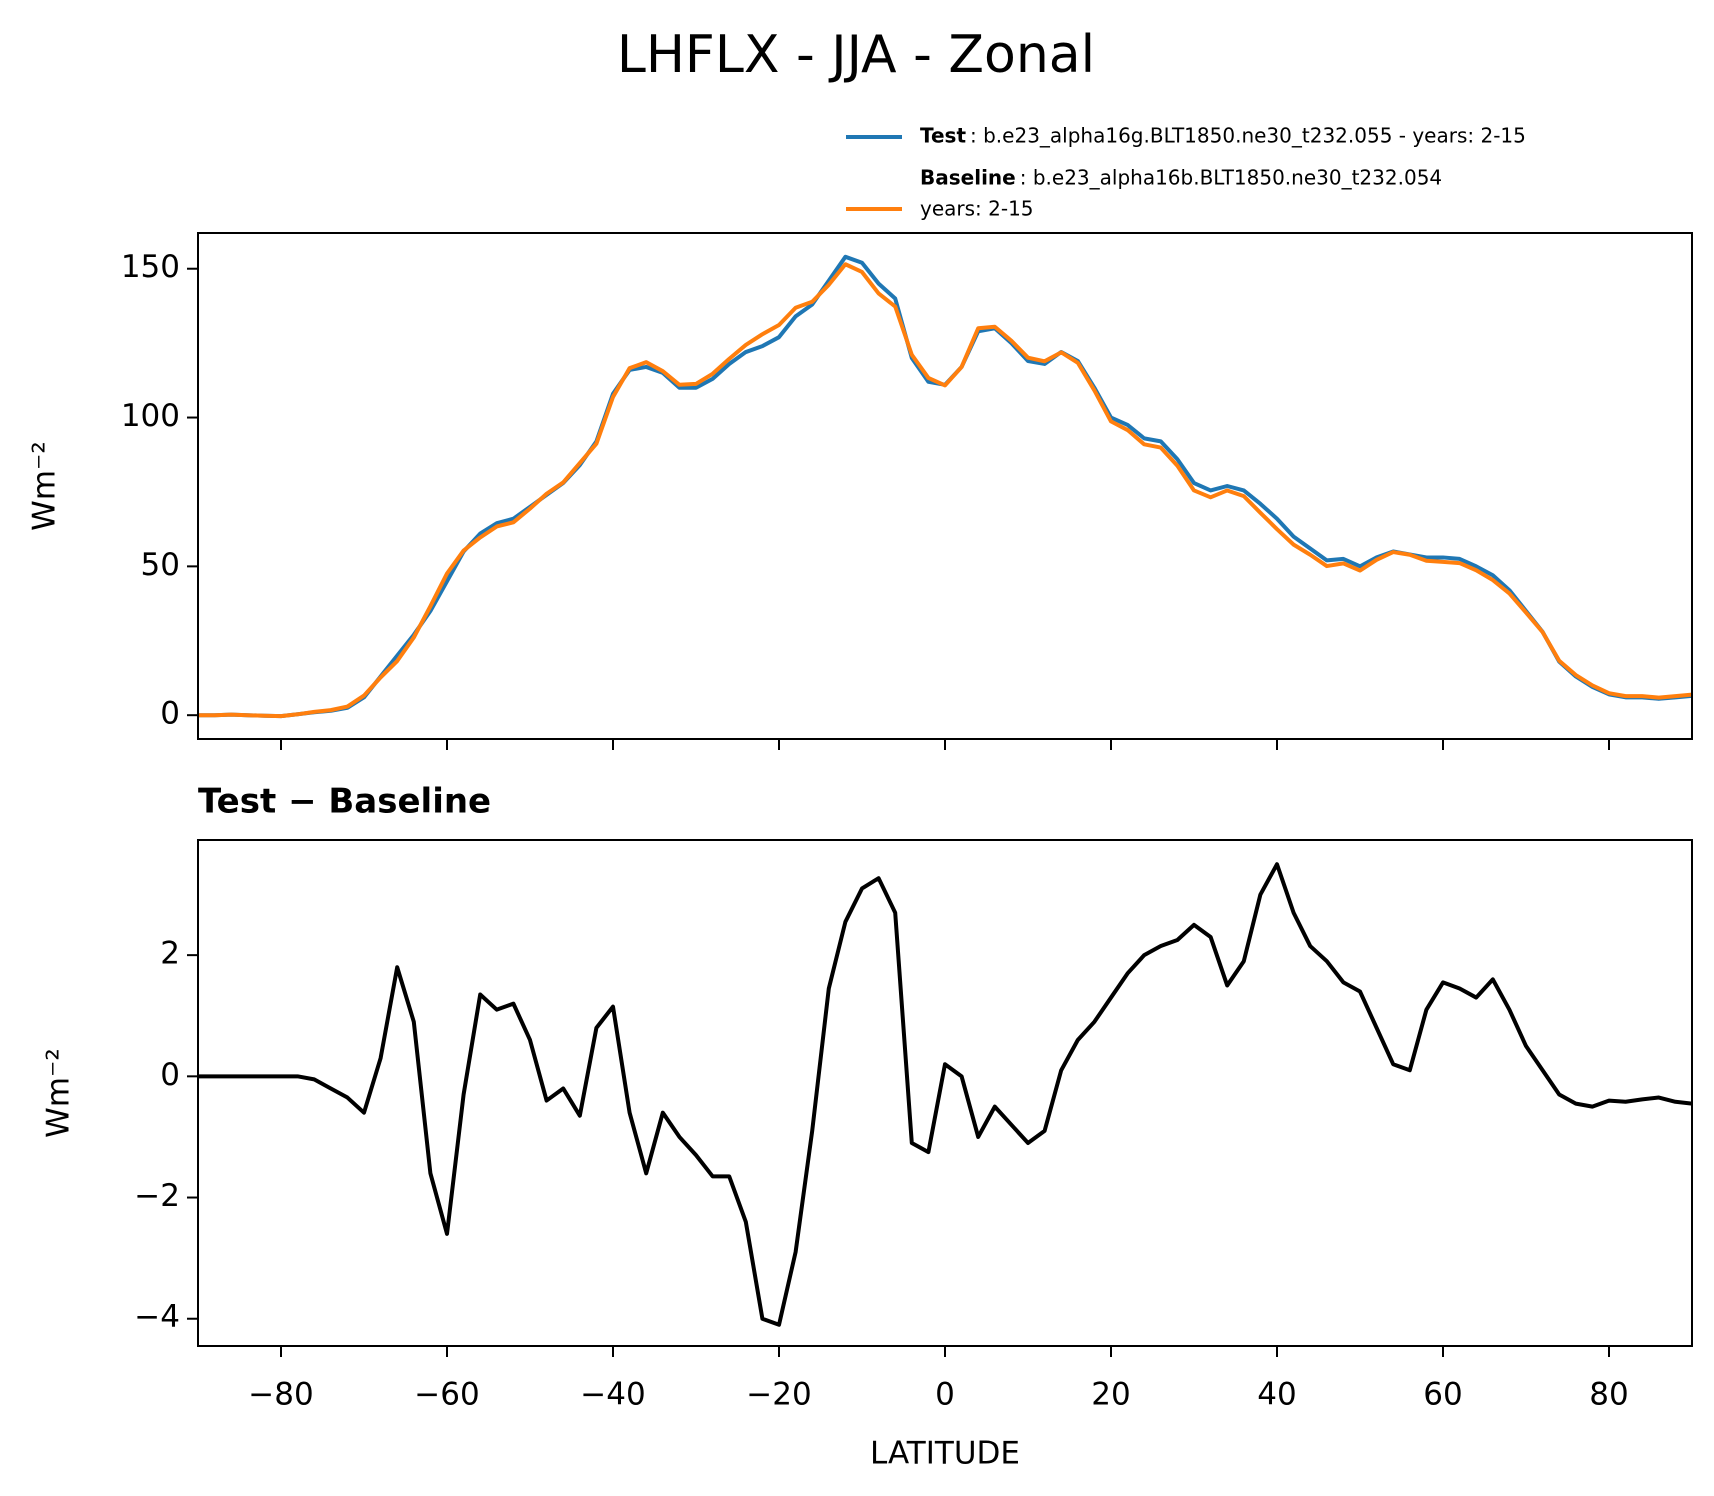 The width and height of the screenshot is (1714, 1496). Describe the element at coordinates (1110, 1395) in the screenshot. I see `x-tick-label: 20` at that location.